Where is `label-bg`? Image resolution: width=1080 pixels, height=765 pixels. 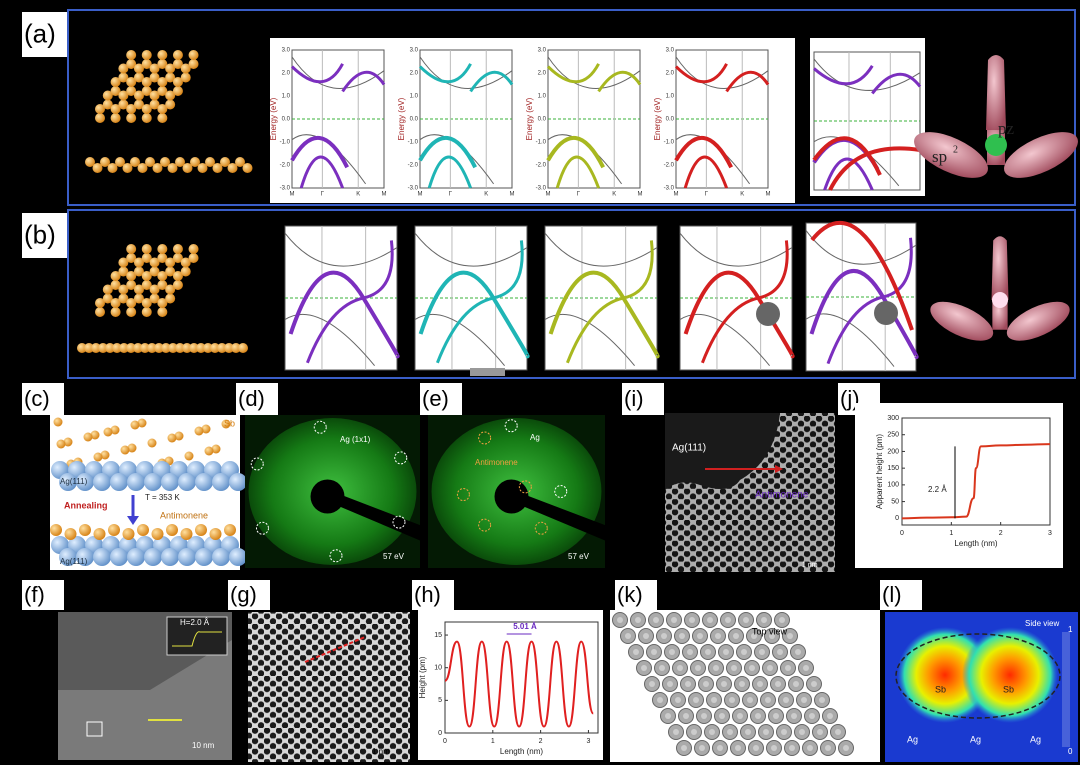
label-bg is located at coordinates (257, 399).